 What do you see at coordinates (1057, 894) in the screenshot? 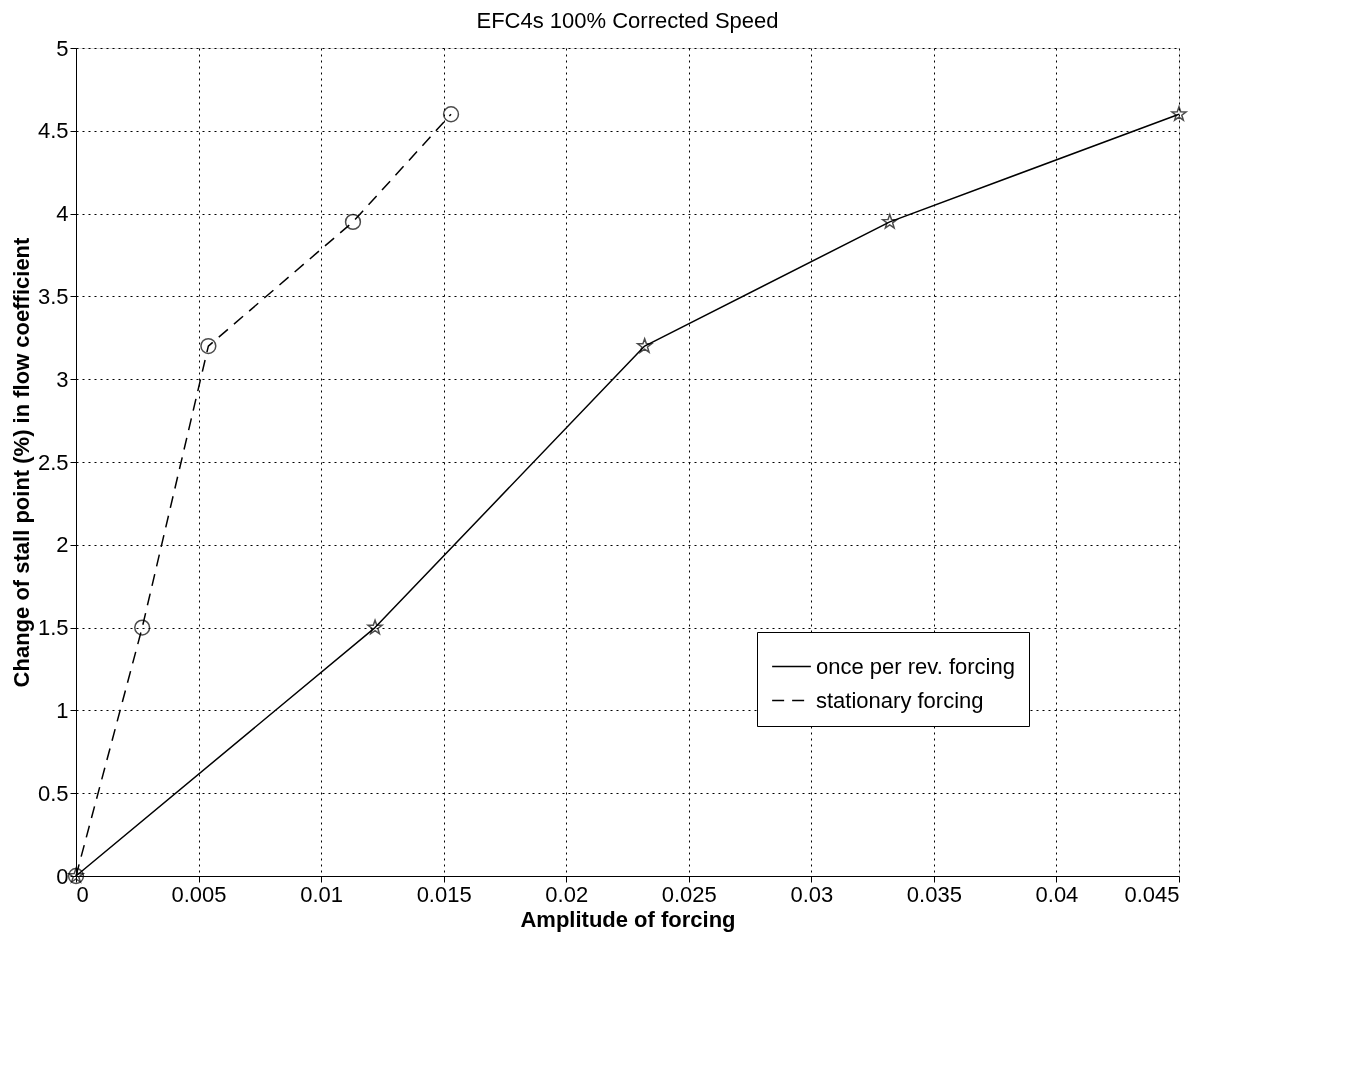
I see `x-tick-label: 0.04` at bounding box center [1057, 894].